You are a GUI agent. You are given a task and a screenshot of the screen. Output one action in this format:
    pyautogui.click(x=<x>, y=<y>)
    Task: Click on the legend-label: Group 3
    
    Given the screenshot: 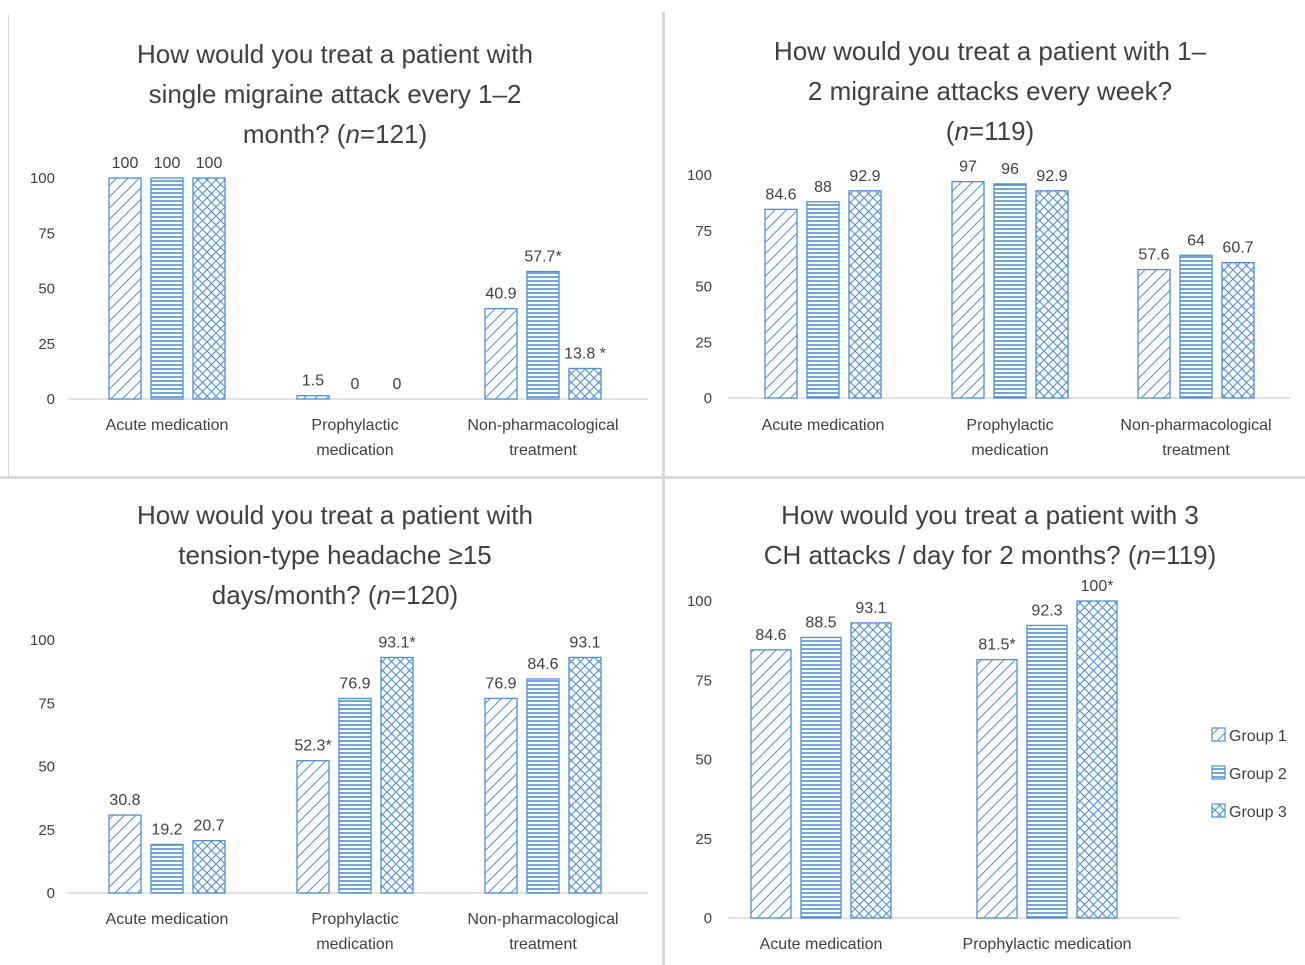 What is the action you would take?
    pyautogui.click(x=1258, y=812)
    